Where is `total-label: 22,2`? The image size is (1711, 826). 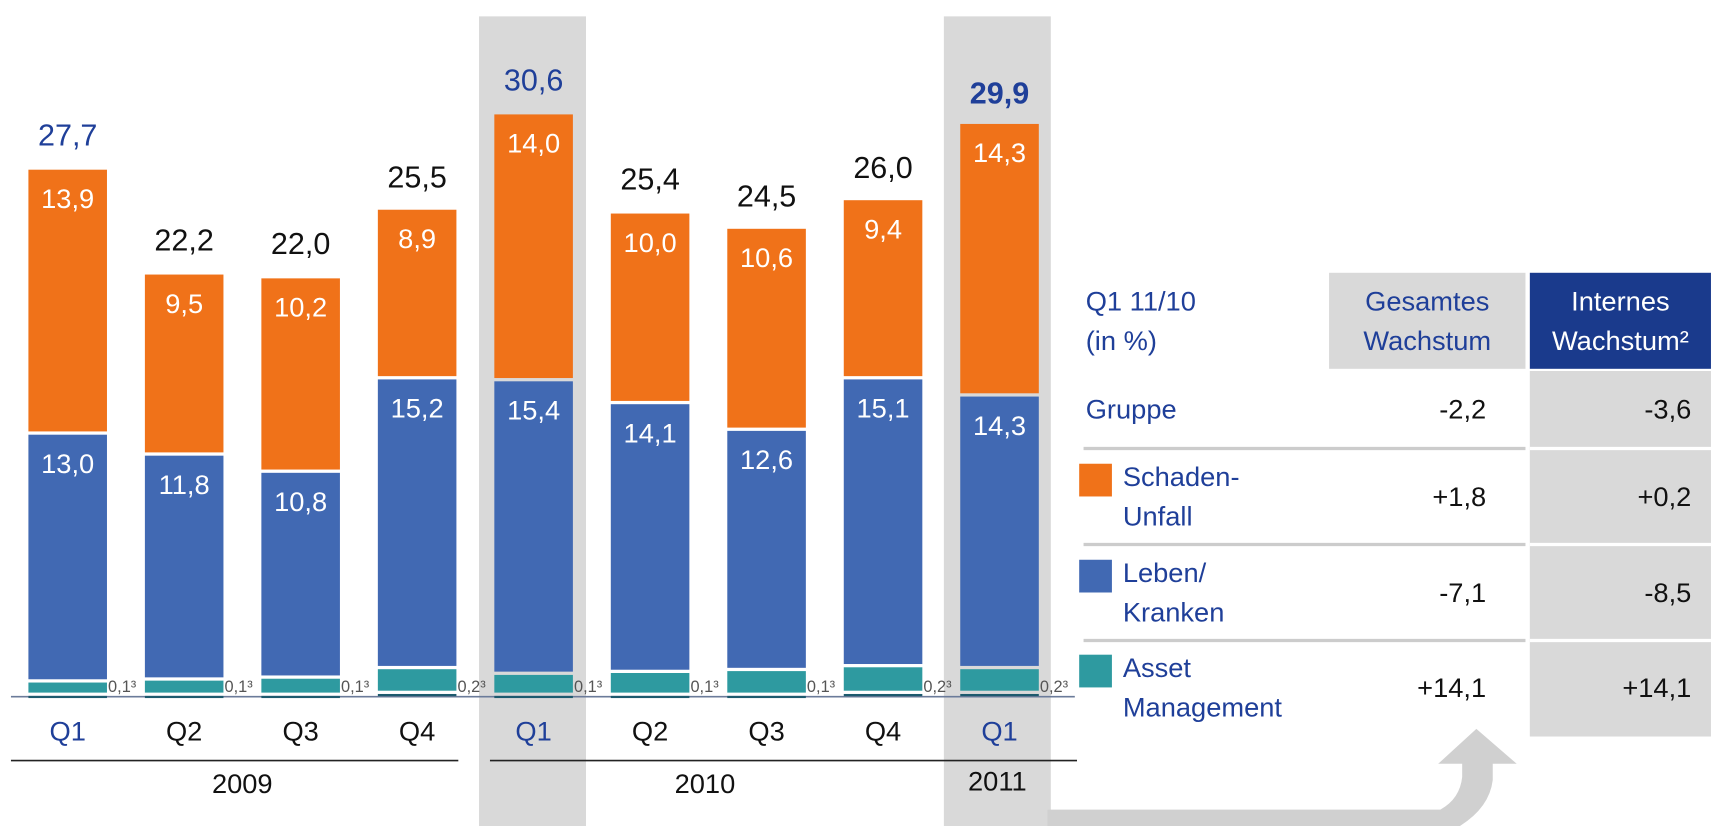 total-label: 22,2 is located at coordinates (183, 240).